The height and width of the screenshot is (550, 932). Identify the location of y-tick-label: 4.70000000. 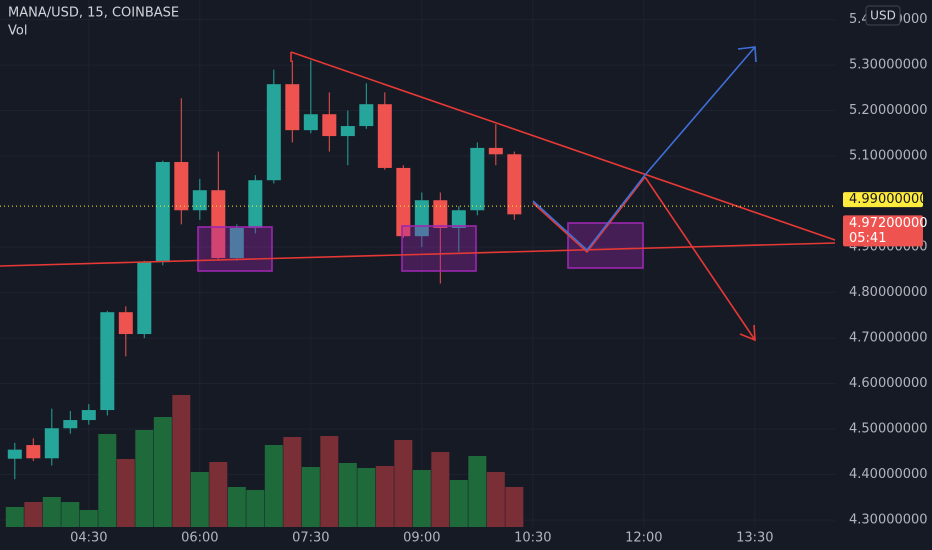
(888, 338).